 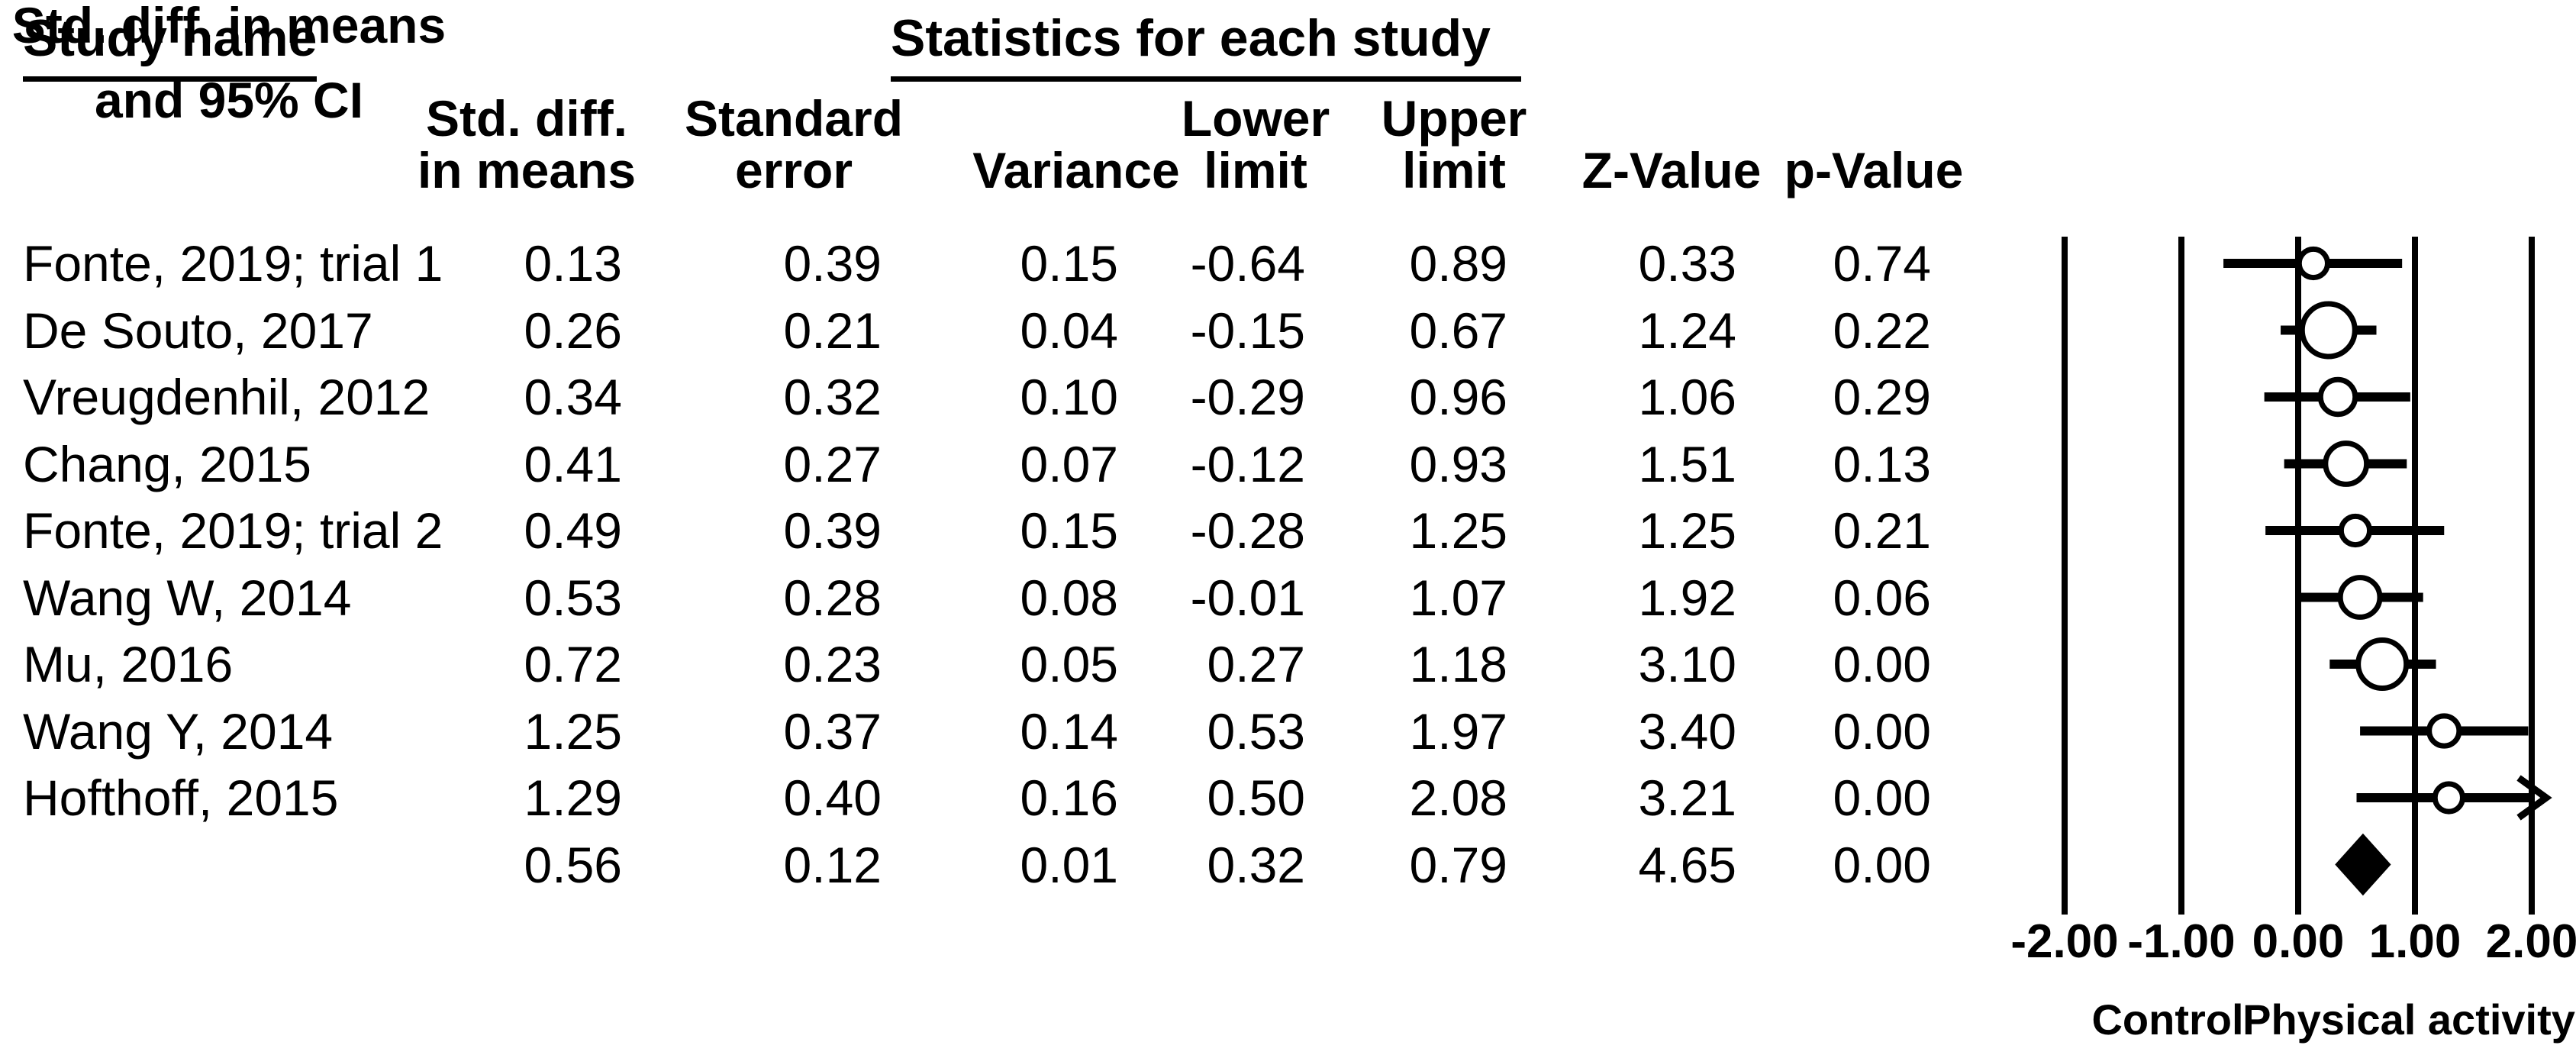 I want to click on forest-plot-header: Std. diff. in means and 95% CI, so click(x=229, y=62).